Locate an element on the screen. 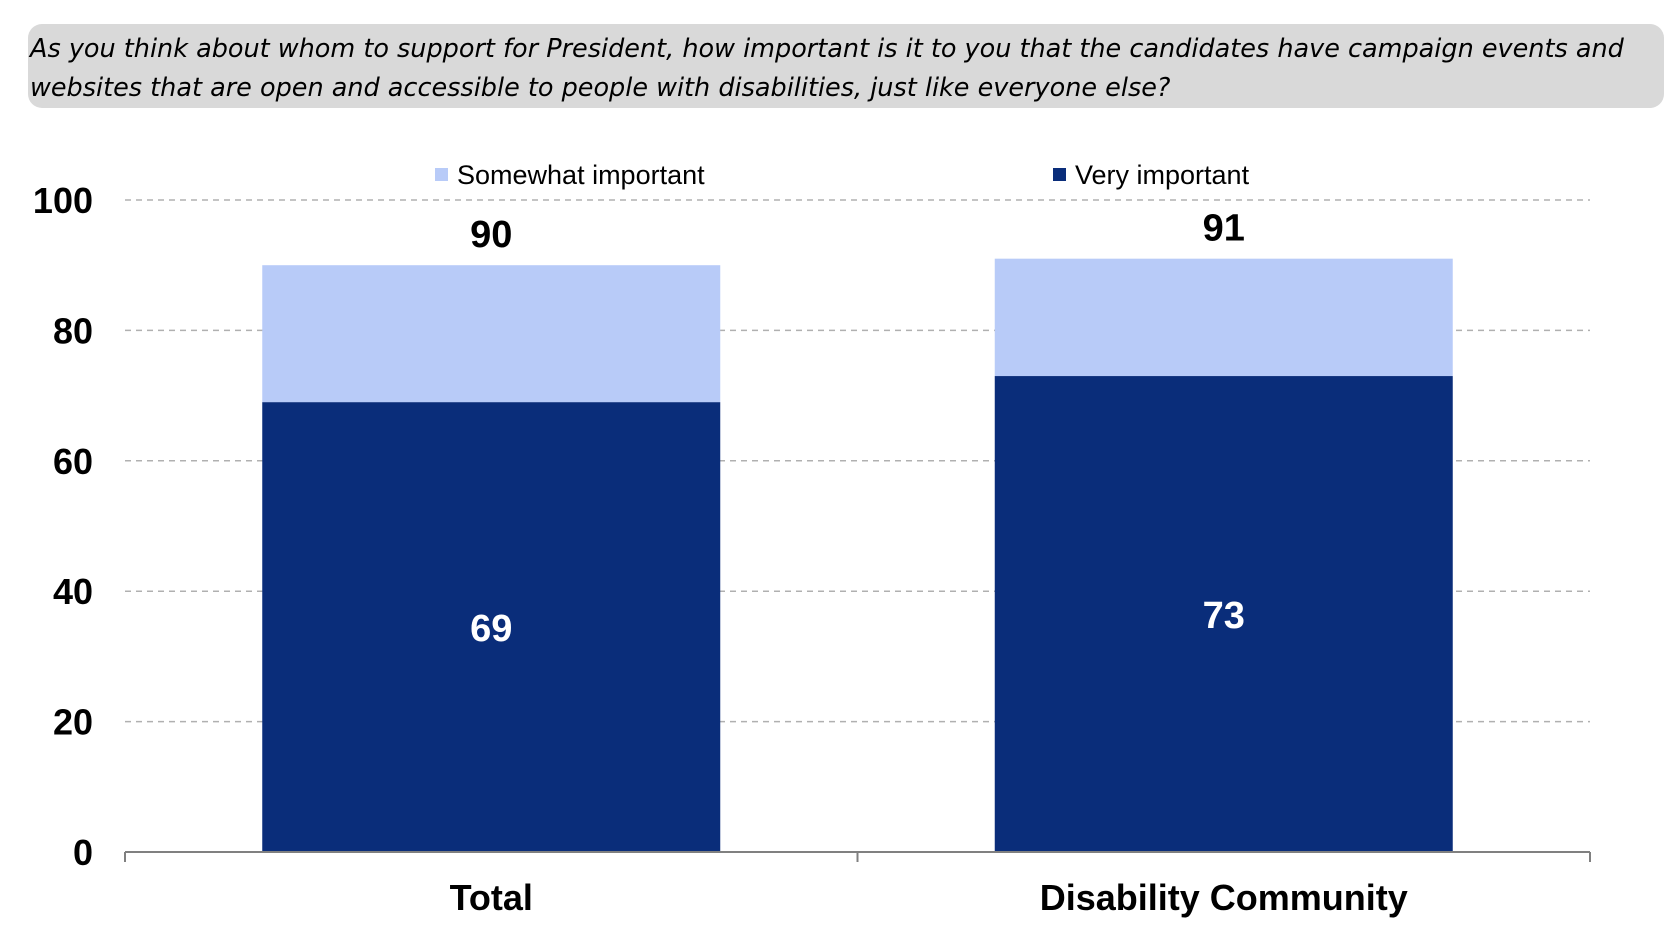 This screenshot has height=948, width=1668. inner-value-label: 69 is located at coordinates (491, 629).